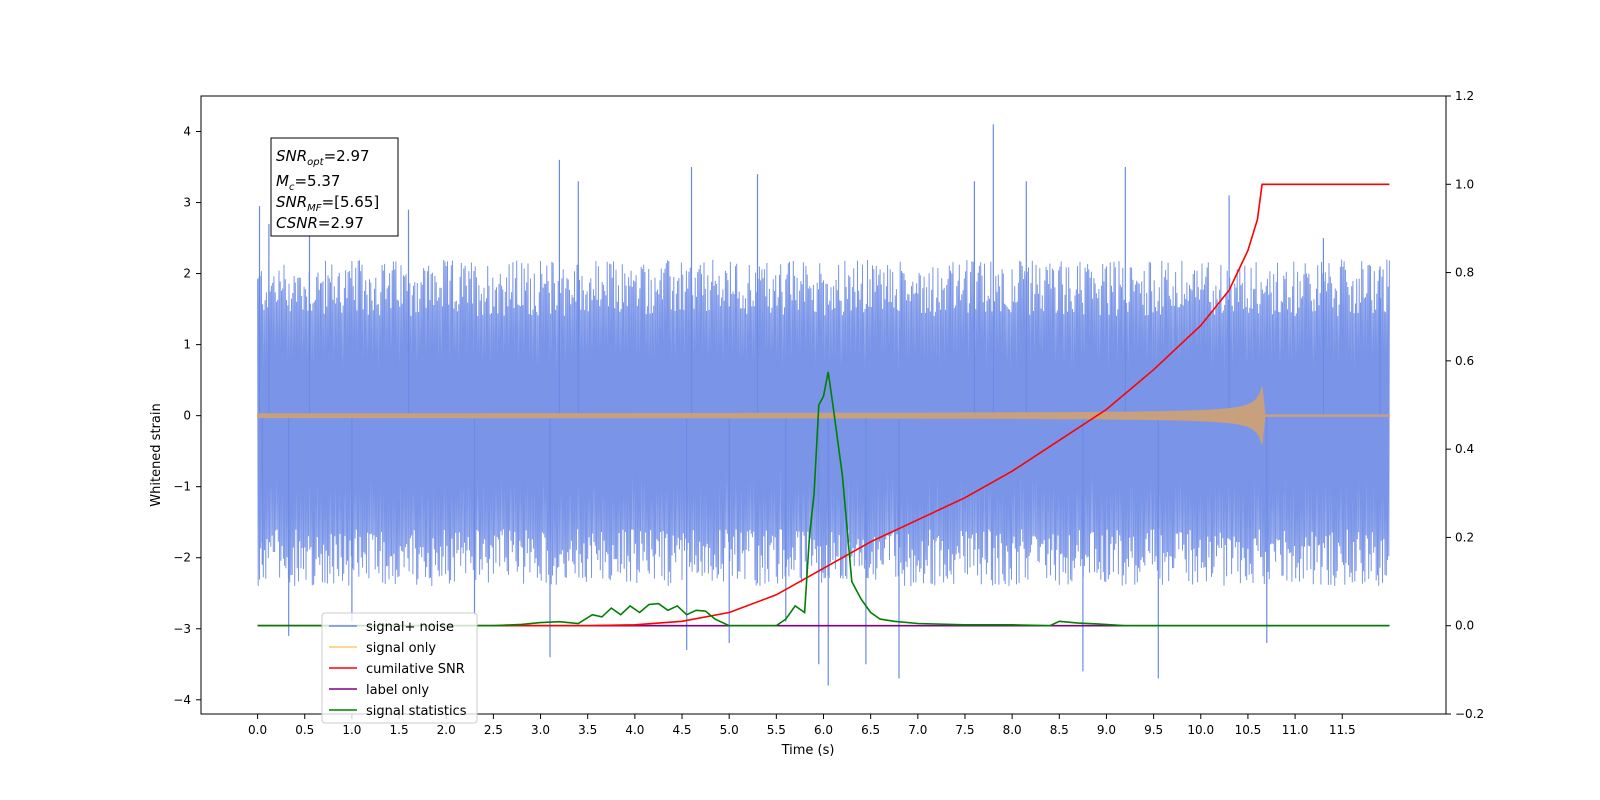 This screenshot has width=1600, height=800. I want to click on y-left-tick-label: −2, so click(182, 558).